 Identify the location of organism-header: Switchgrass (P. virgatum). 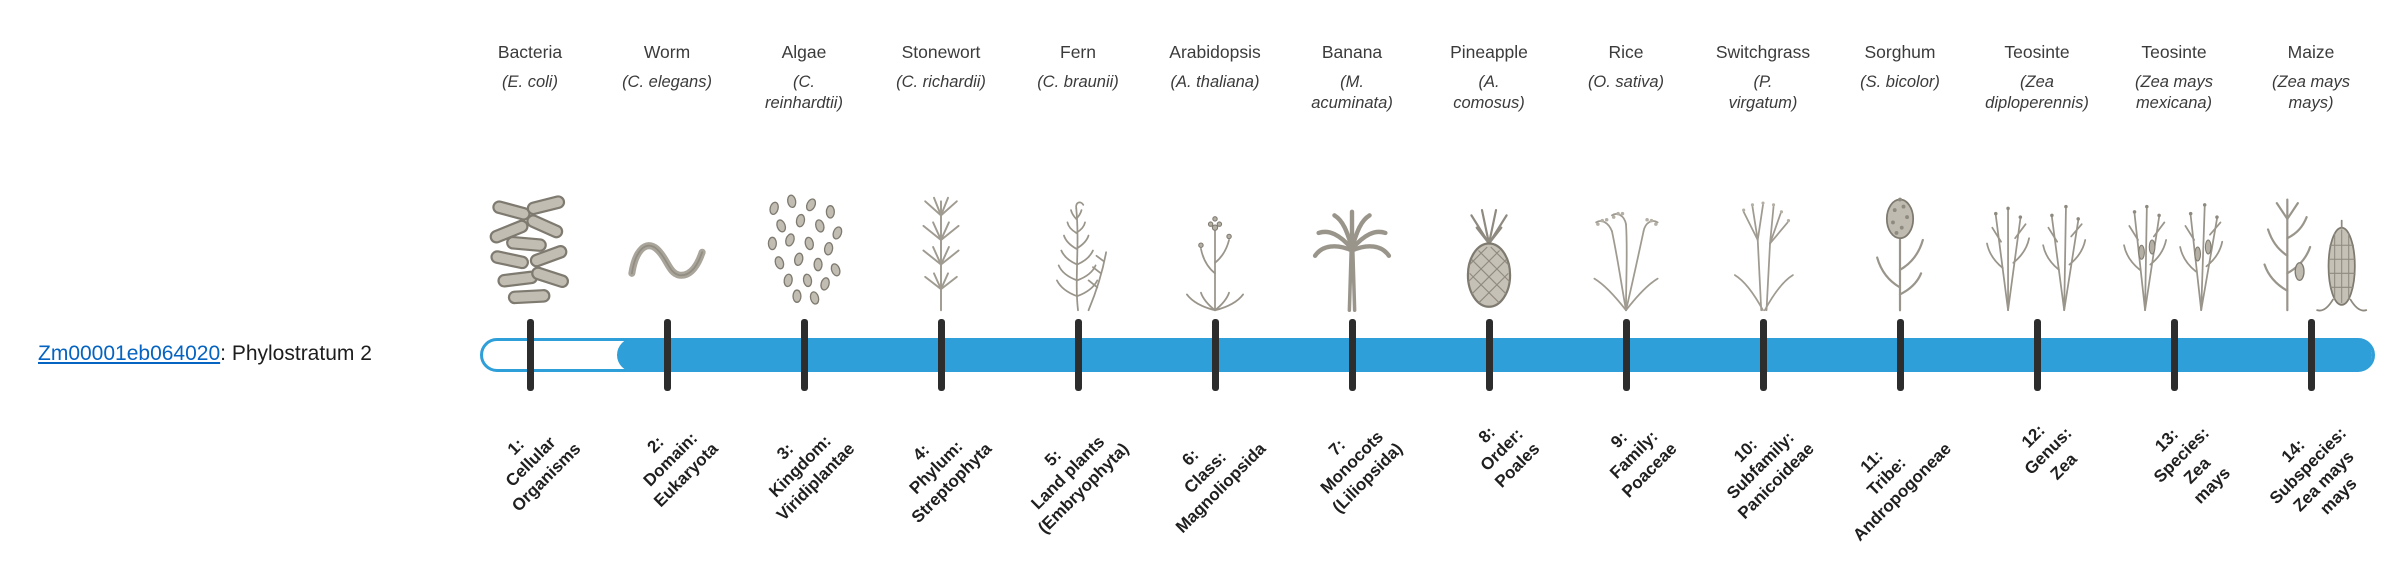
(1763, 78).